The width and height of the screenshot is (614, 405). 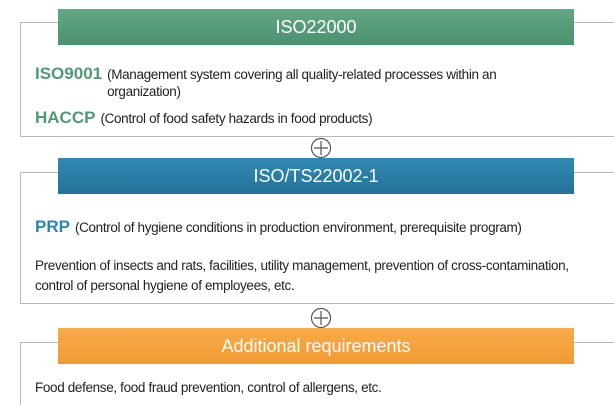 What do you see at coordinates (316, 346) in the screenshot?
I see `section-banner: Additional requirements` at bounding box center [316, 346].